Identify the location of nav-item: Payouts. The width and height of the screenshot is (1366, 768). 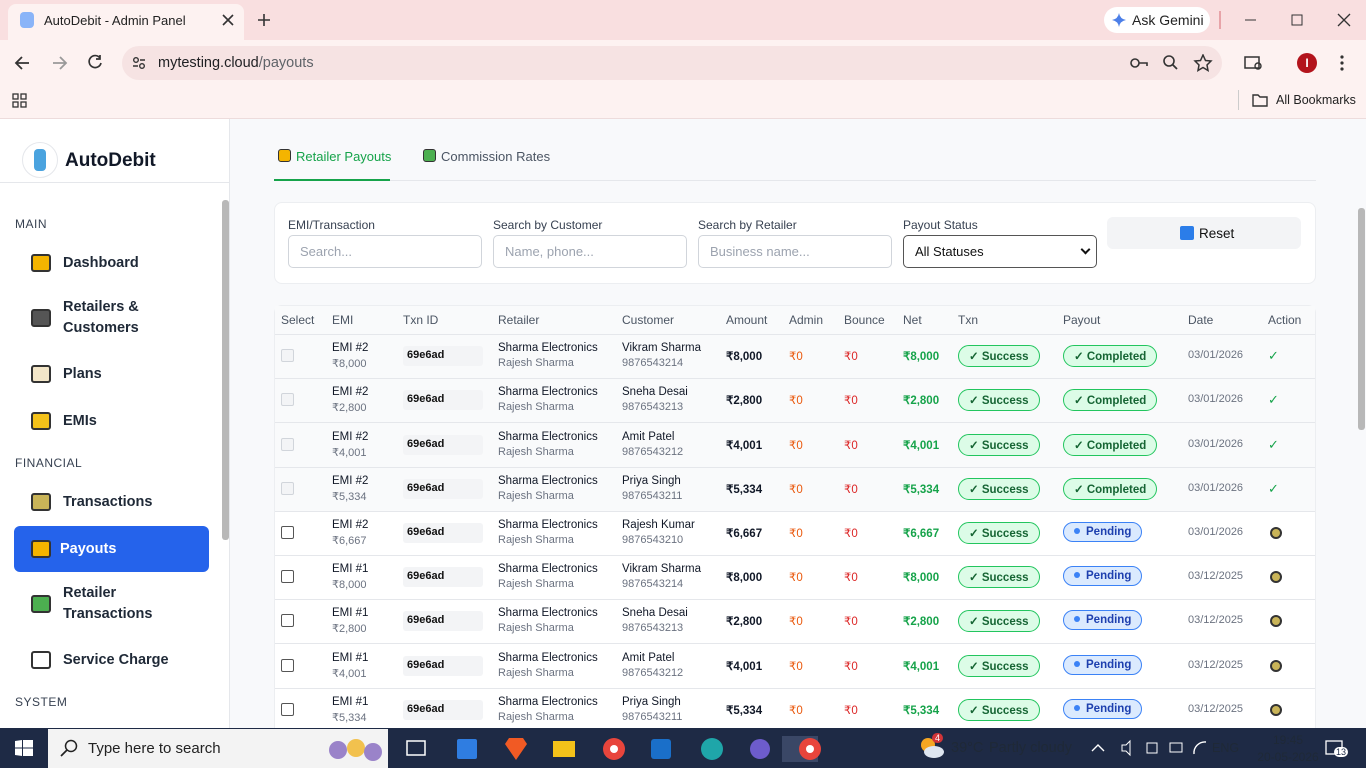
(88, 549).